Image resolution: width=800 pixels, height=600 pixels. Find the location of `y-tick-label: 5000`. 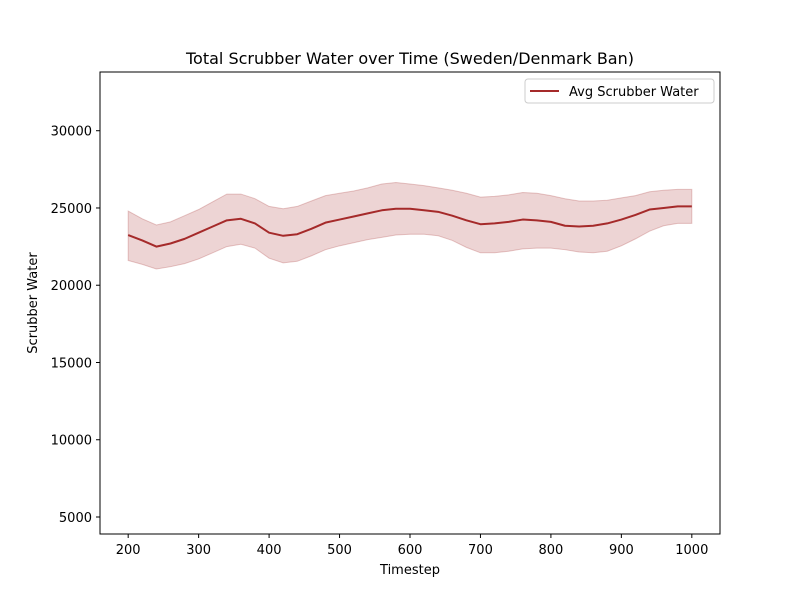

y-tick-label: 5000 is located at coordinates (75, 518).